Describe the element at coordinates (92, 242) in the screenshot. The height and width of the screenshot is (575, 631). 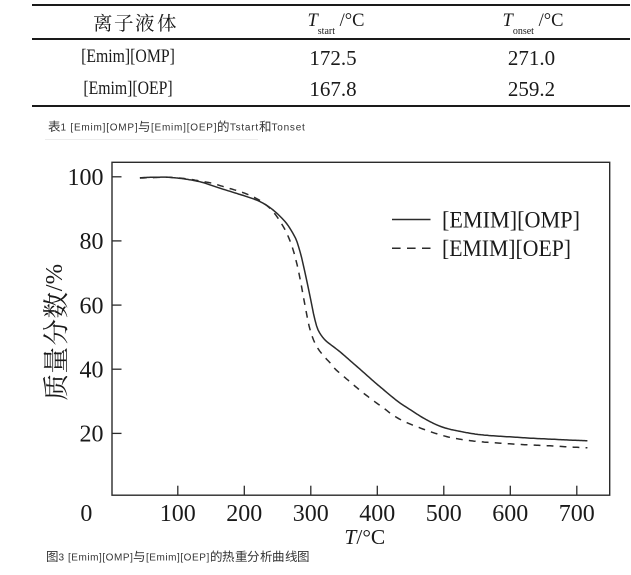
I see `svg-text: 80` at that location.